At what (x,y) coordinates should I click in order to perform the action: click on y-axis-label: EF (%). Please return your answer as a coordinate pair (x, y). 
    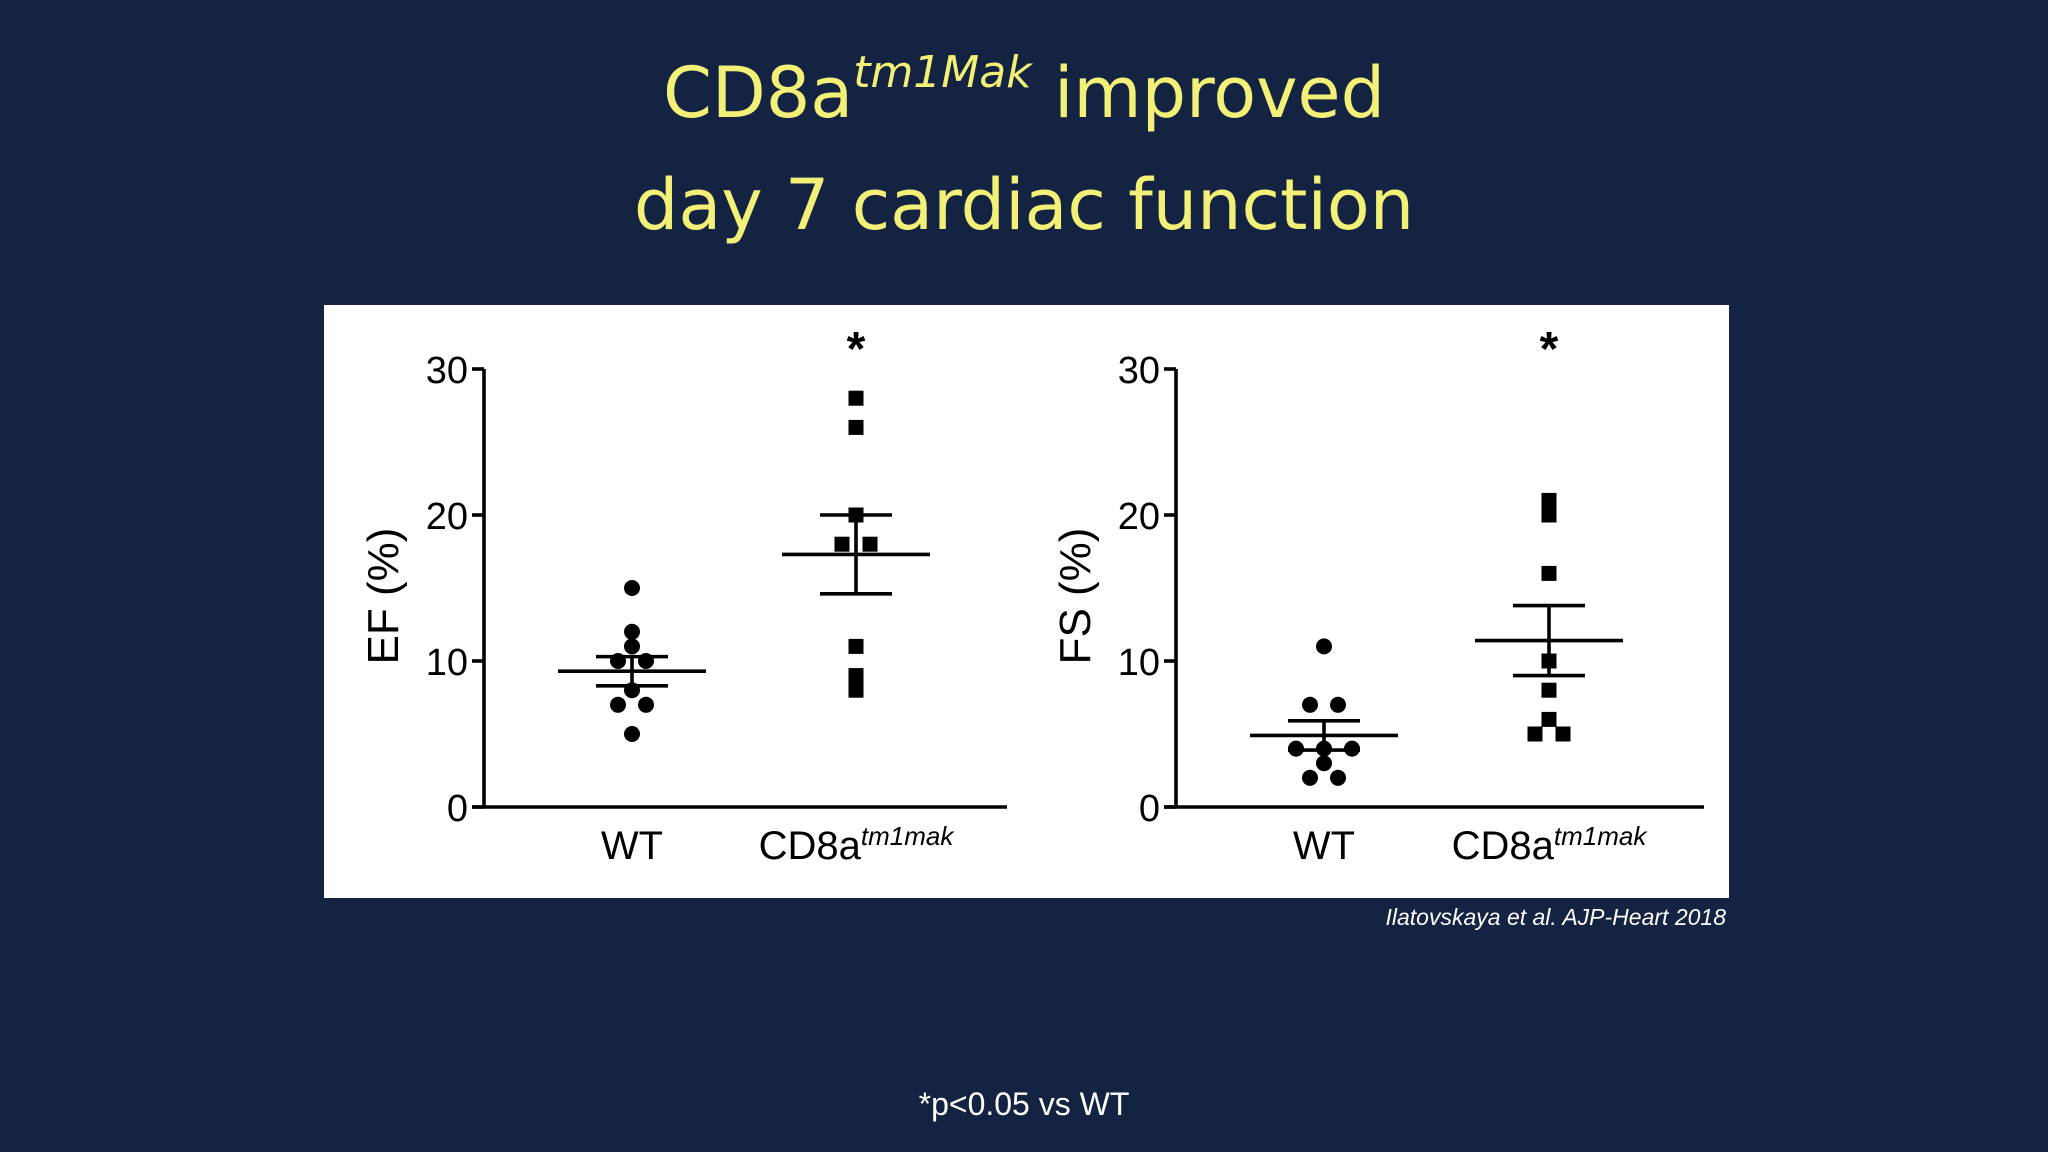
    Looking at the image, I should click on (383, 596).